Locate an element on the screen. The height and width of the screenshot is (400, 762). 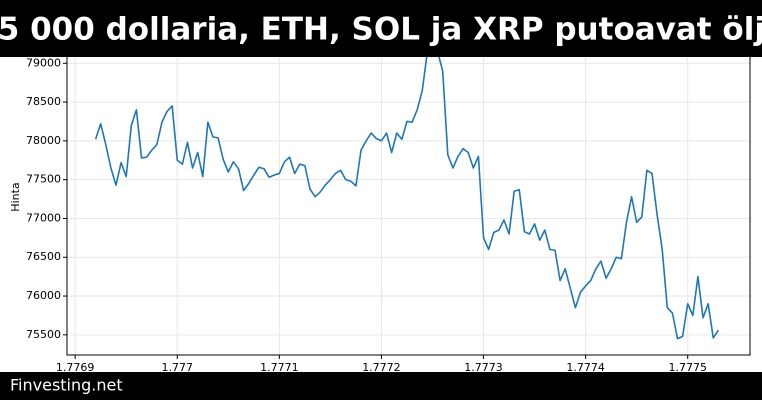
y-axis-label: Hinta is located at coordinates (15, 196).